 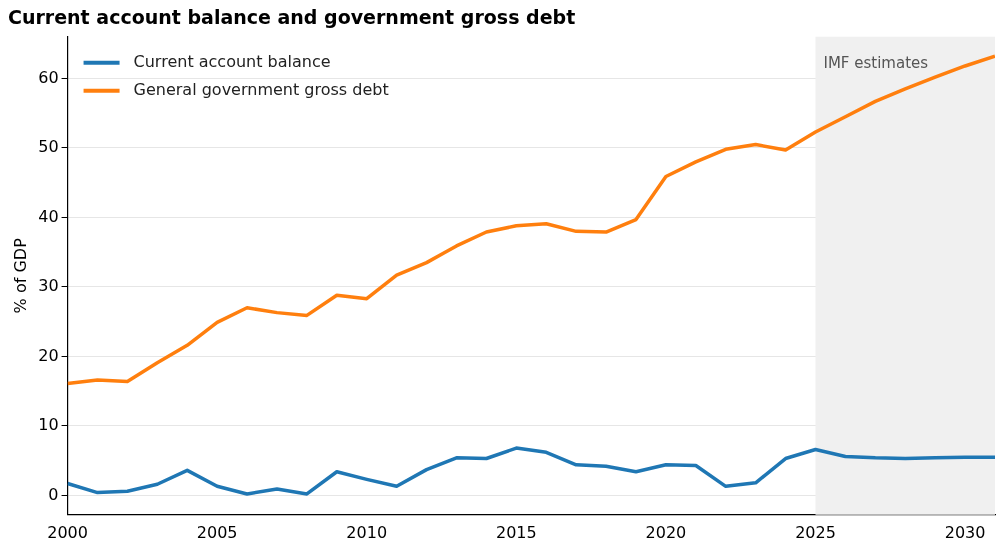 I want to click on chart-title: Current account balance and government gross debt, so click(x=292, y=17).